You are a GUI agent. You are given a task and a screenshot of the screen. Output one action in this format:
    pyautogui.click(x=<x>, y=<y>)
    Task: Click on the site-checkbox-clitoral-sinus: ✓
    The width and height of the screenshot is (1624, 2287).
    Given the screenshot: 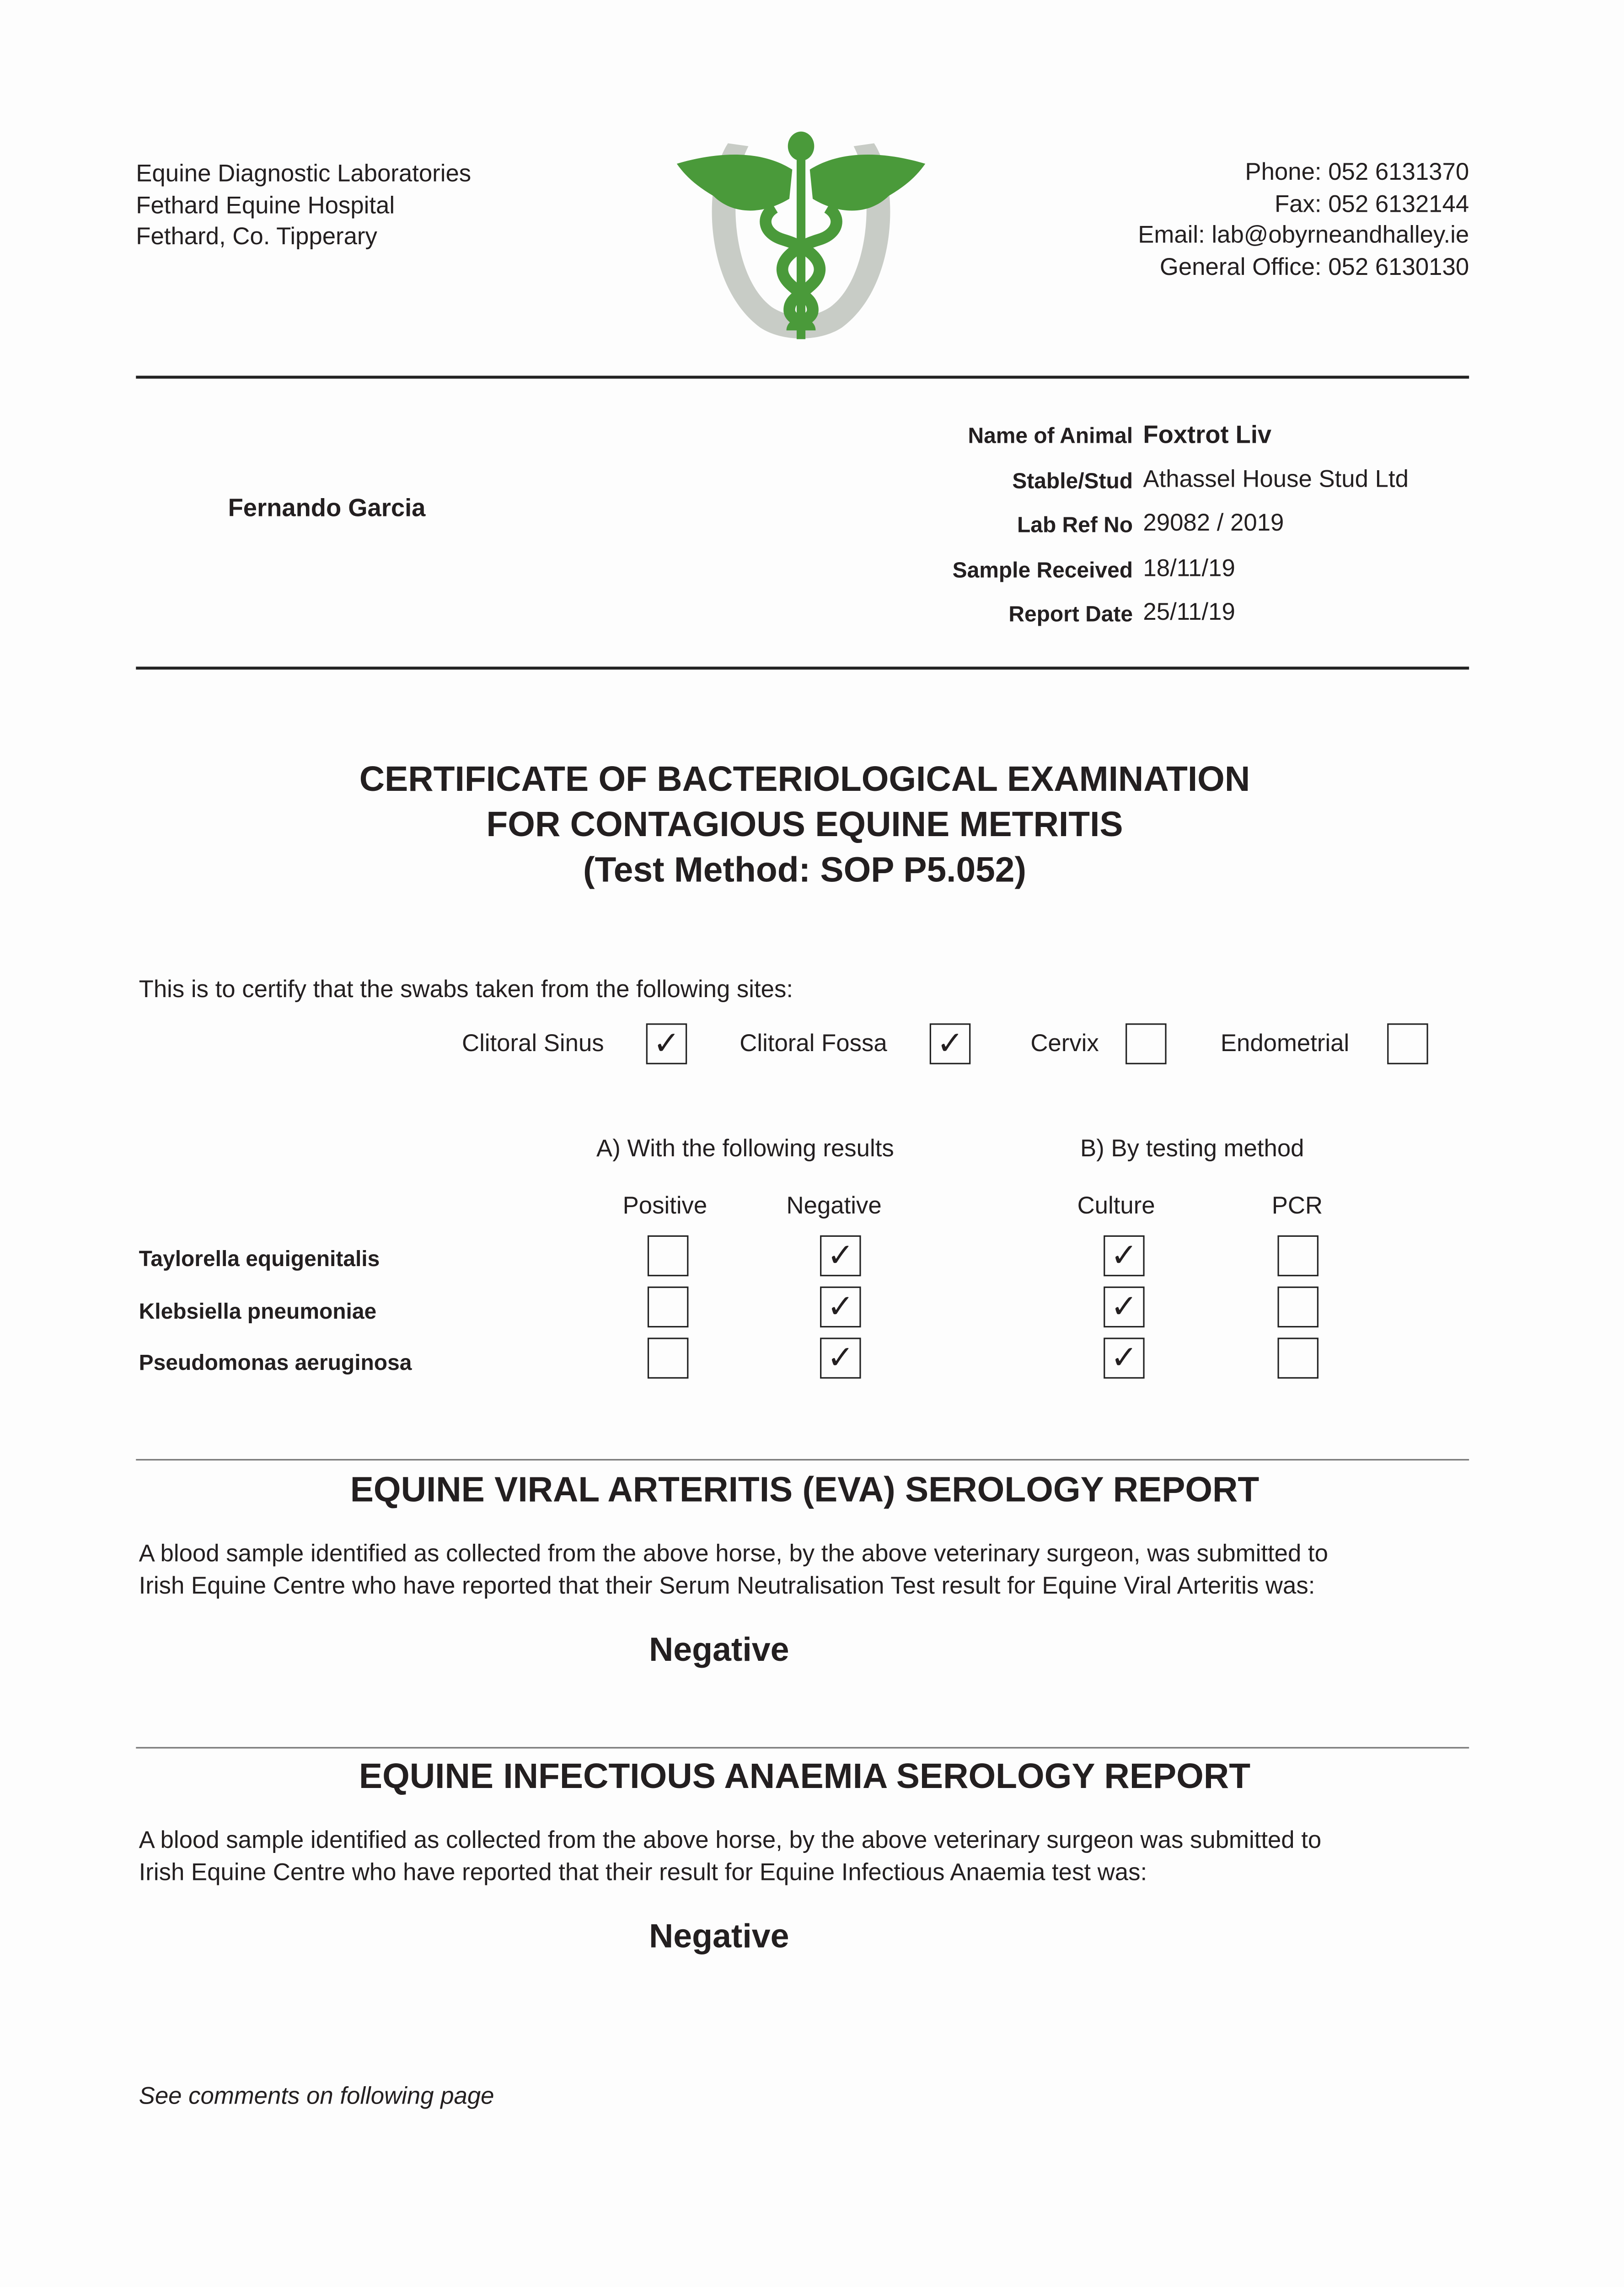 What is the action you would take?
    pyautogui.click(x=667, y=1043)
    